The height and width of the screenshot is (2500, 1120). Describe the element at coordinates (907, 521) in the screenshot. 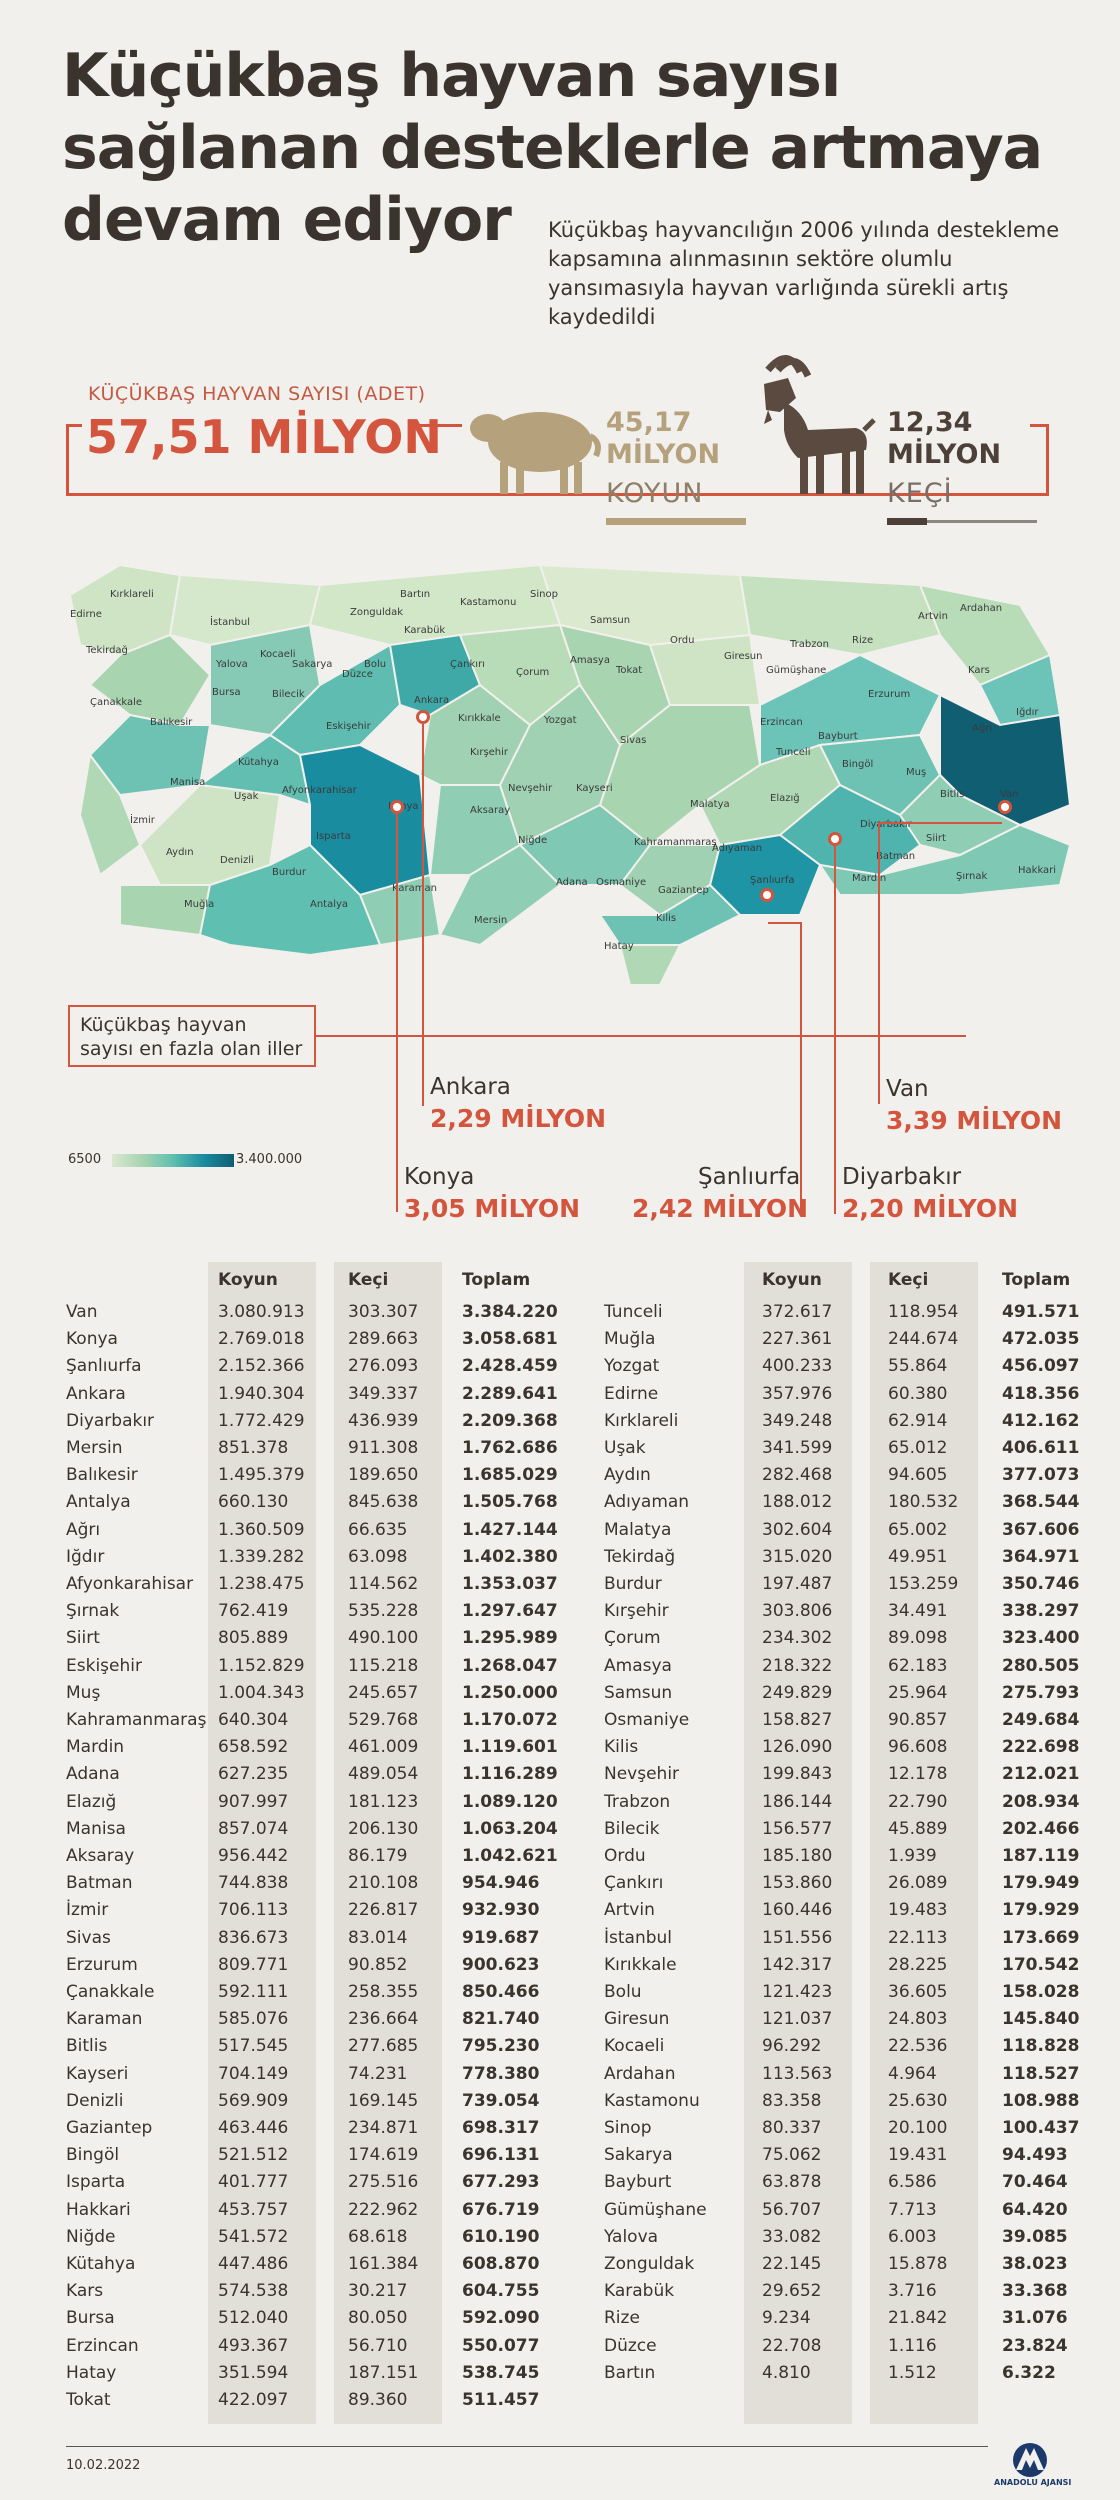

I see `keci-underbar` at that location.